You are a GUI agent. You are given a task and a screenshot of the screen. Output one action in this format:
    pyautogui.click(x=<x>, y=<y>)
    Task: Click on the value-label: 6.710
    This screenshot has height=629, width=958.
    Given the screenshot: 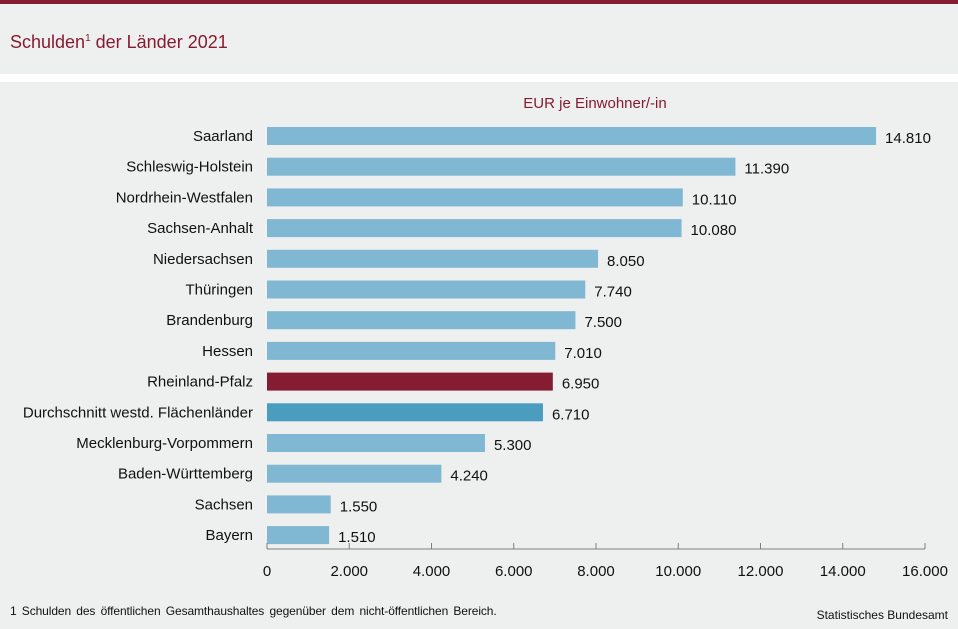 What is the action you would take?
    pyautogui.click(x=571, y=414)
    